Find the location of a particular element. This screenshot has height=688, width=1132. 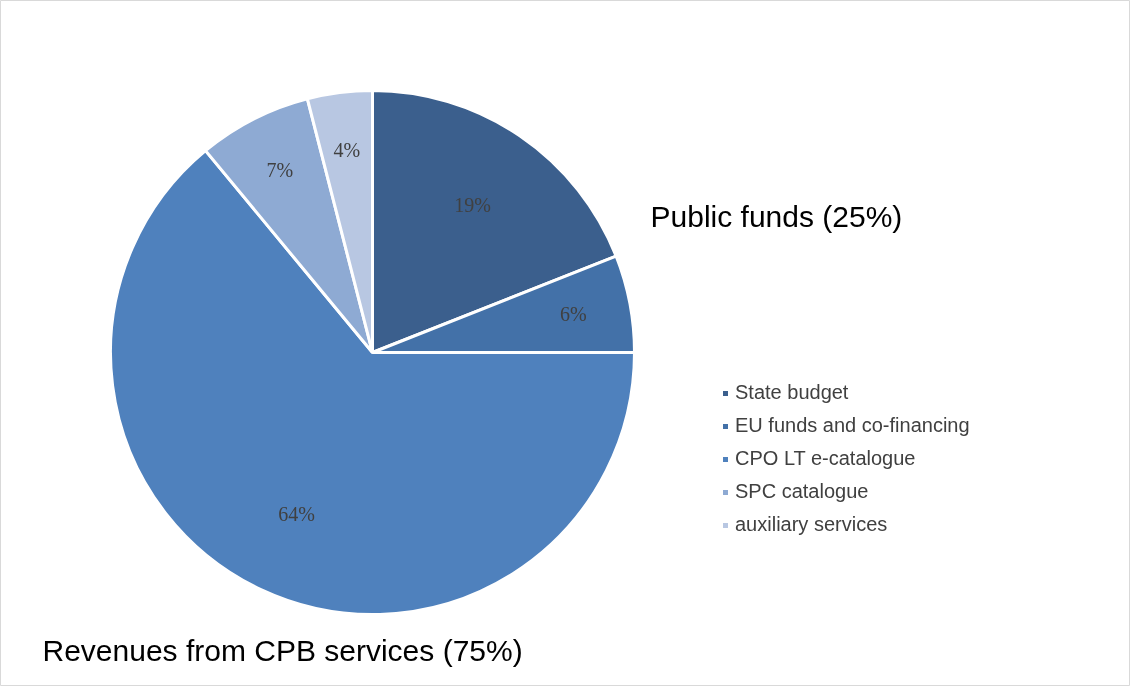

data-label: 19% is located at coordinates (472, 205).